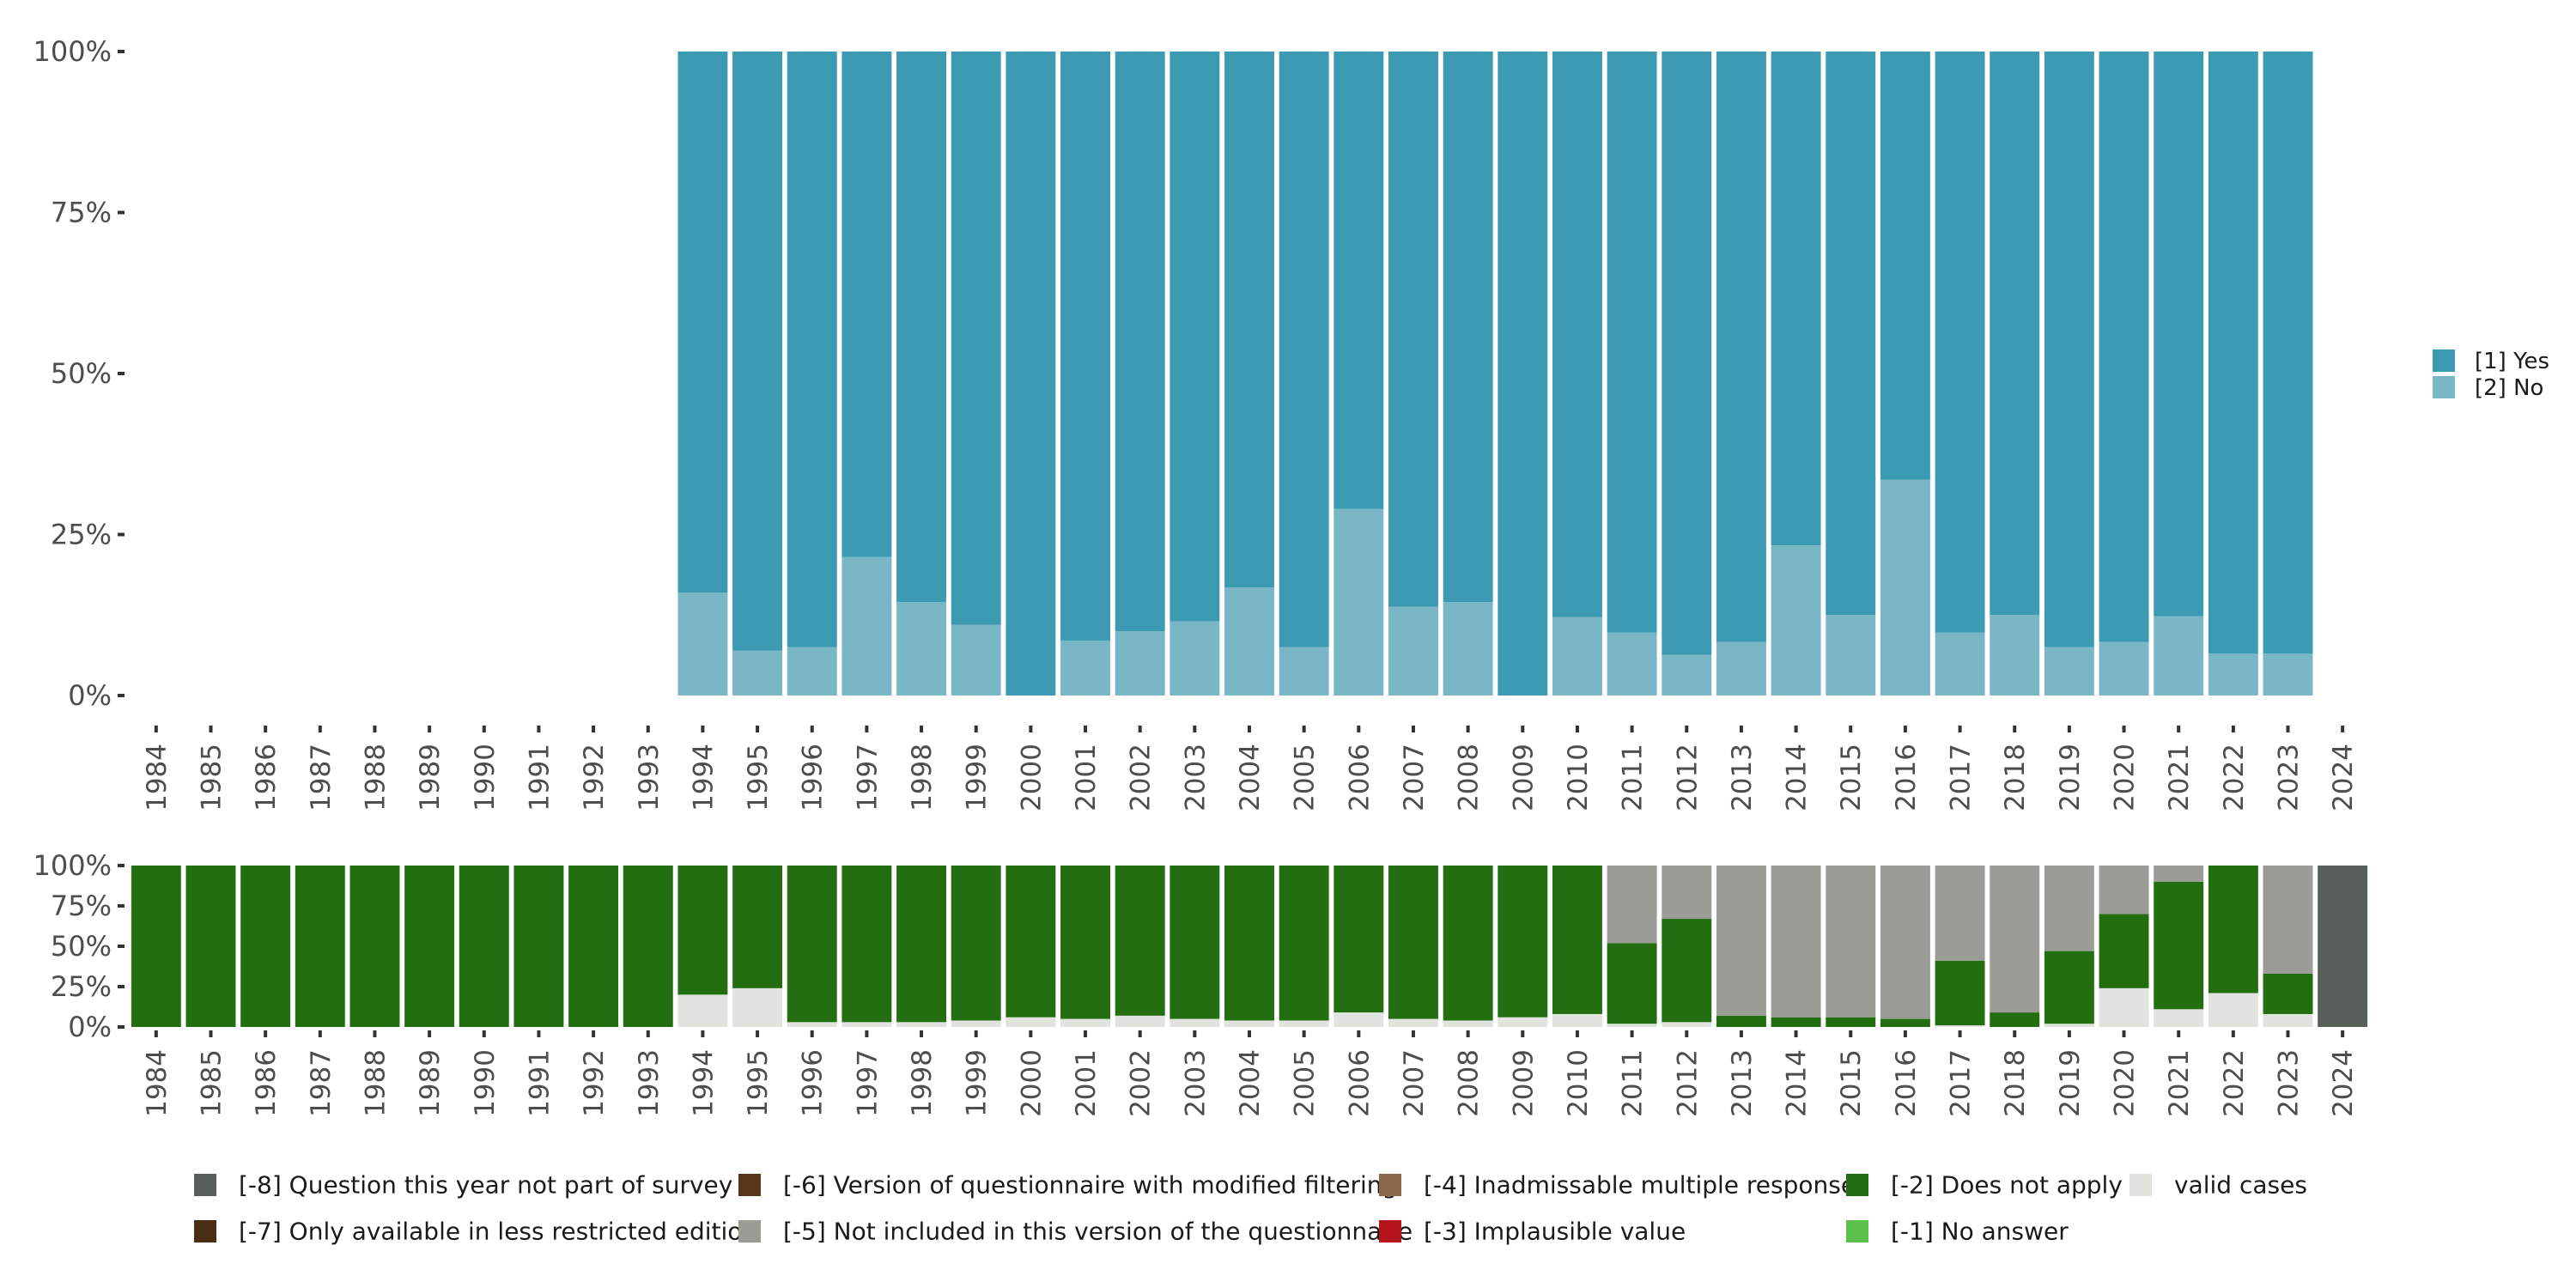 The width and height of the screenshot is (2576, 1288). I want to click on legend-swatch-3-implausible-value, so click(1390, 1231).